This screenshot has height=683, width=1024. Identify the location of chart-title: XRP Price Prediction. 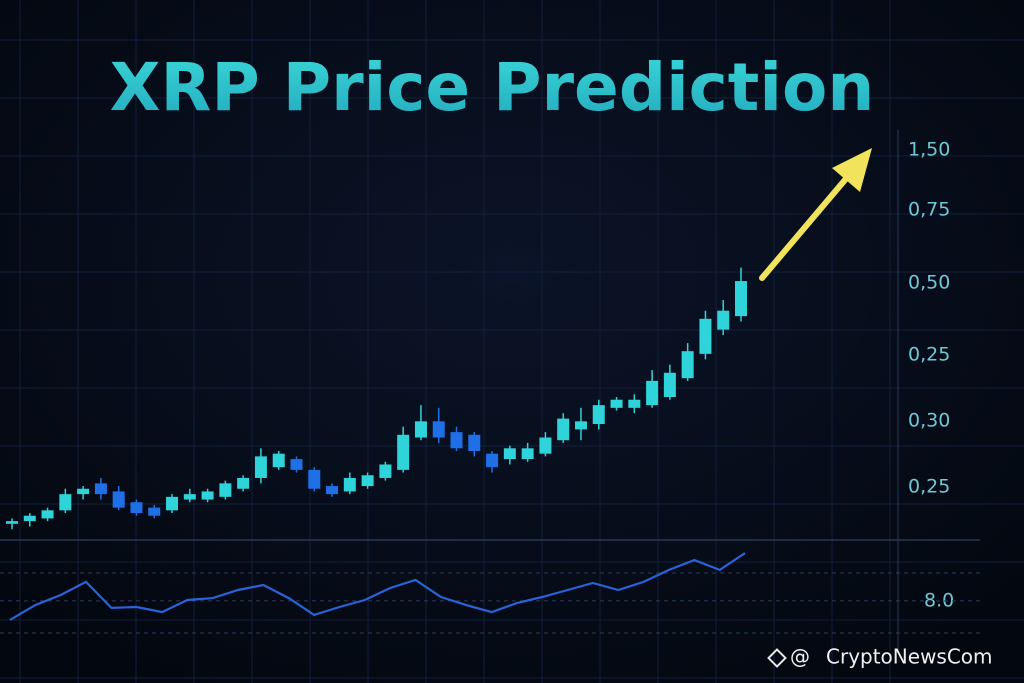
(492, 87).